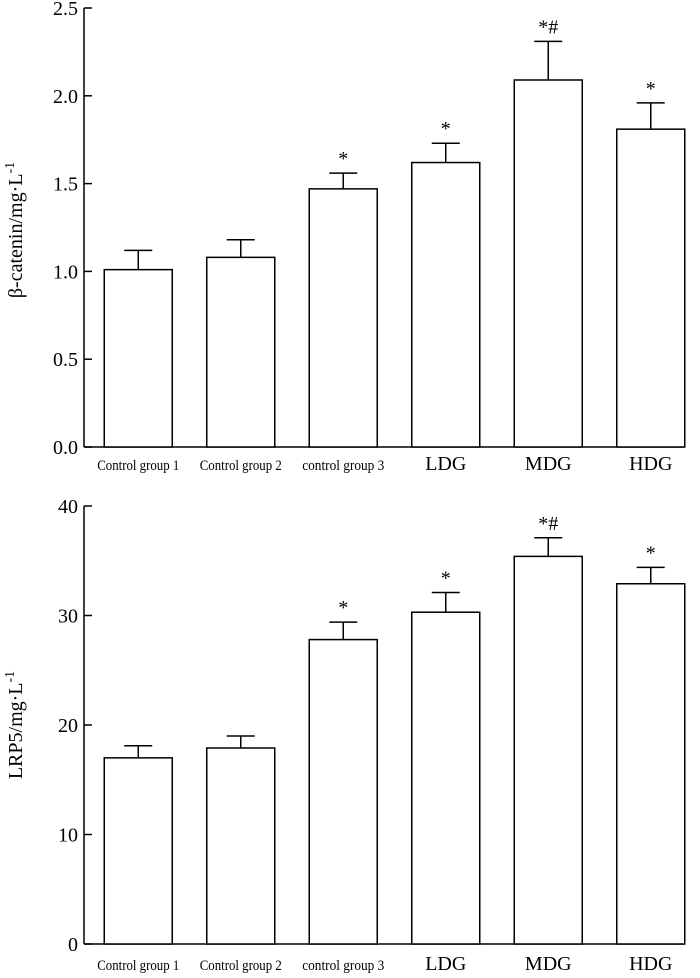  I want to click on y-tick-label: 0.5, so click(65, 360).